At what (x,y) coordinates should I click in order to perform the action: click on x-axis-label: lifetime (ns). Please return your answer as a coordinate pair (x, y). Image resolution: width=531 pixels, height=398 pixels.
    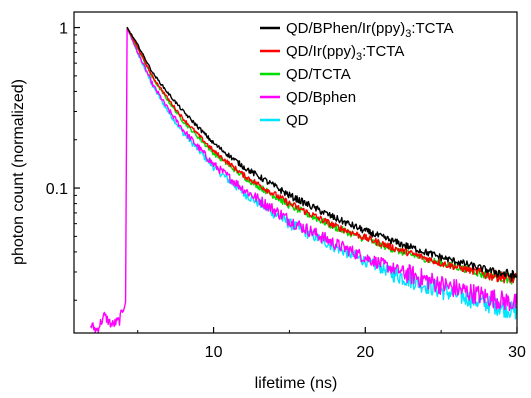
    Looking at the image, I should click on (296, 383).